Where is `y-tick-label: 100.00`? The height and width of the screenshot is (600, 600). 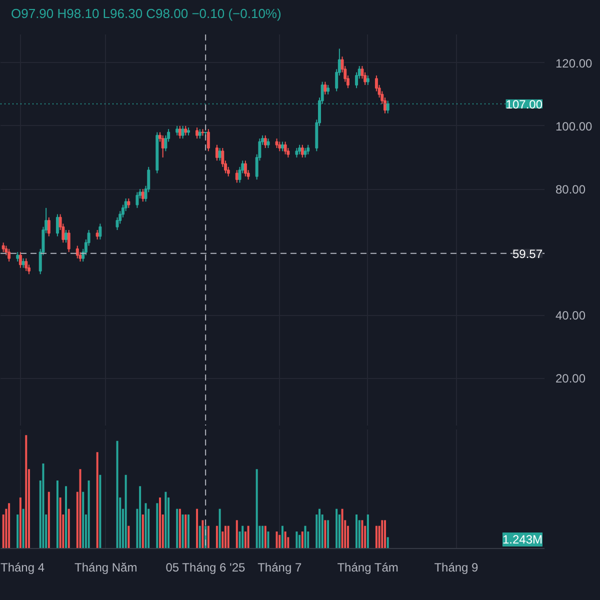
y-tick-label: 100.00 is located at coordinates (574, 126).